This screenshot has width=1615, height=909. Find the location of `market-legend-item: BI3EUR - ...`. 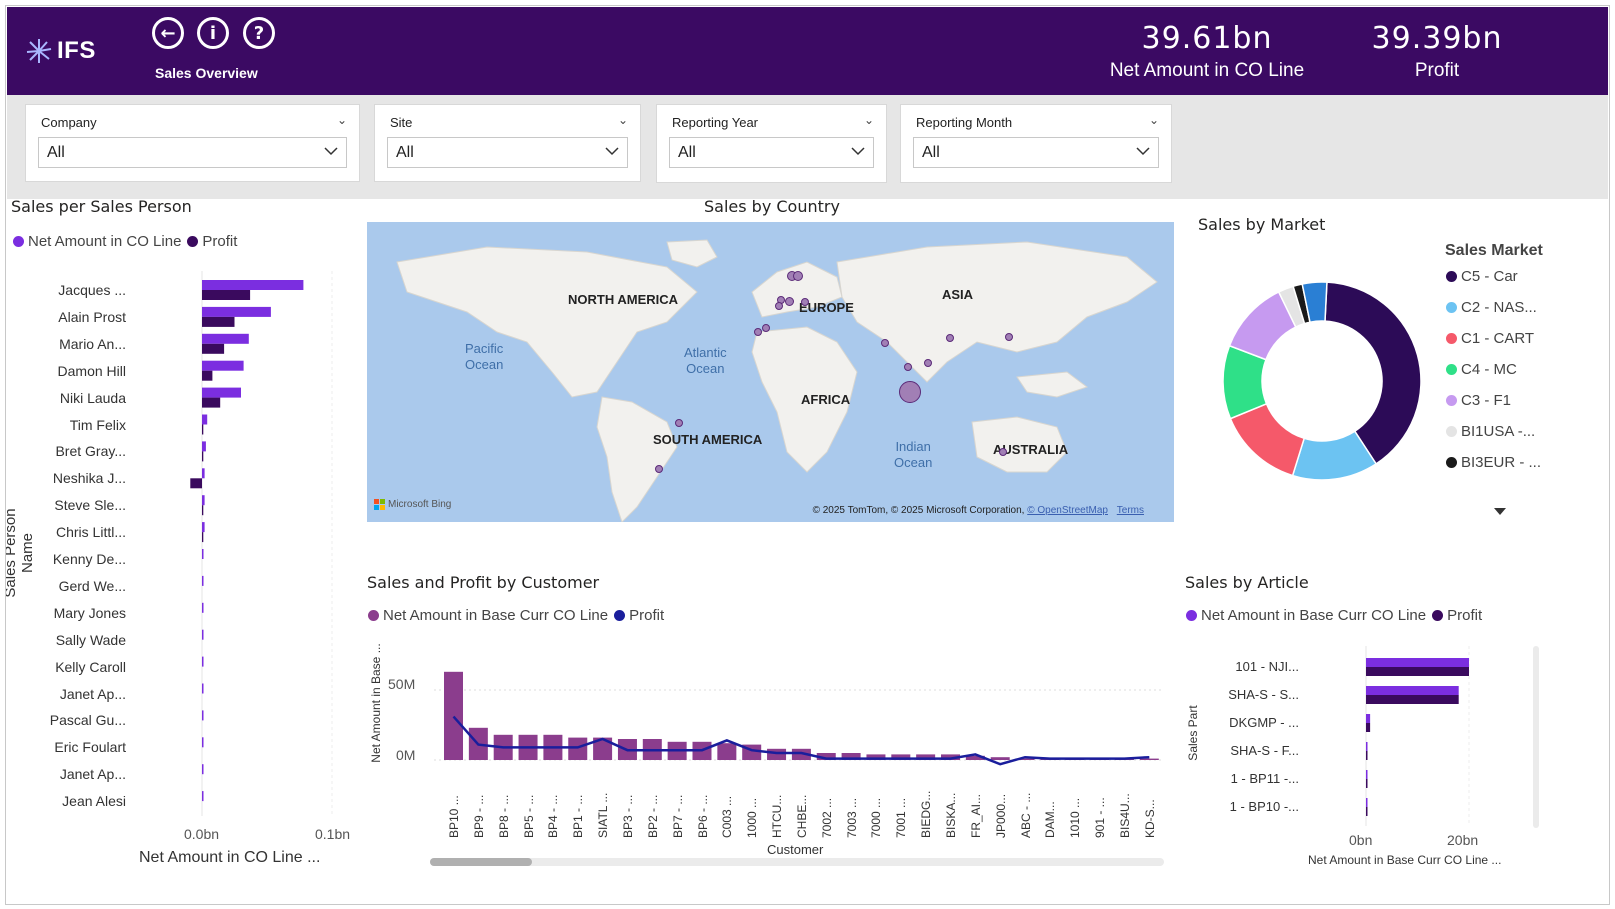

market-legend-item: BI3EUR - ... is located at coordinates (1493, 462).